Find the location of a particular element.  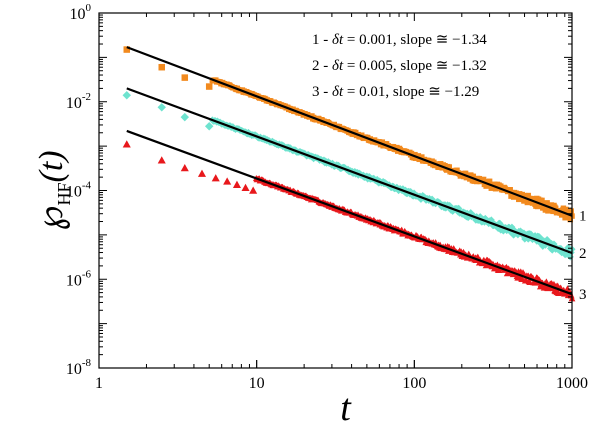

y-tick-label: 10⁻⁸ is located at coordinates (79, 367).